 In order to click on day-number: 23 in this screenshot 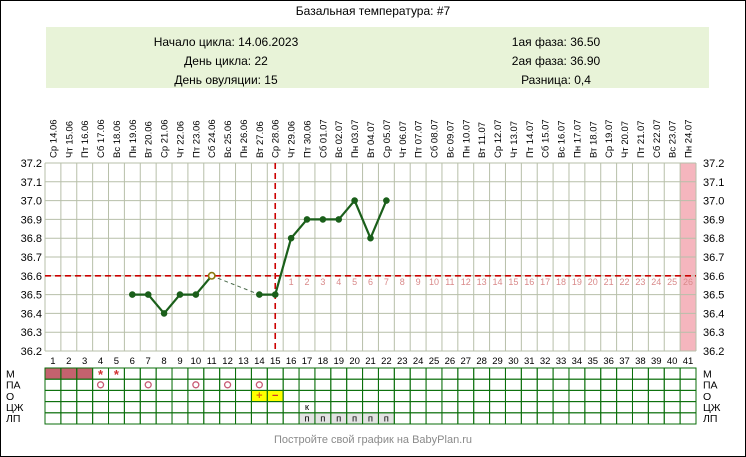, I will do `click(402, 361)`.